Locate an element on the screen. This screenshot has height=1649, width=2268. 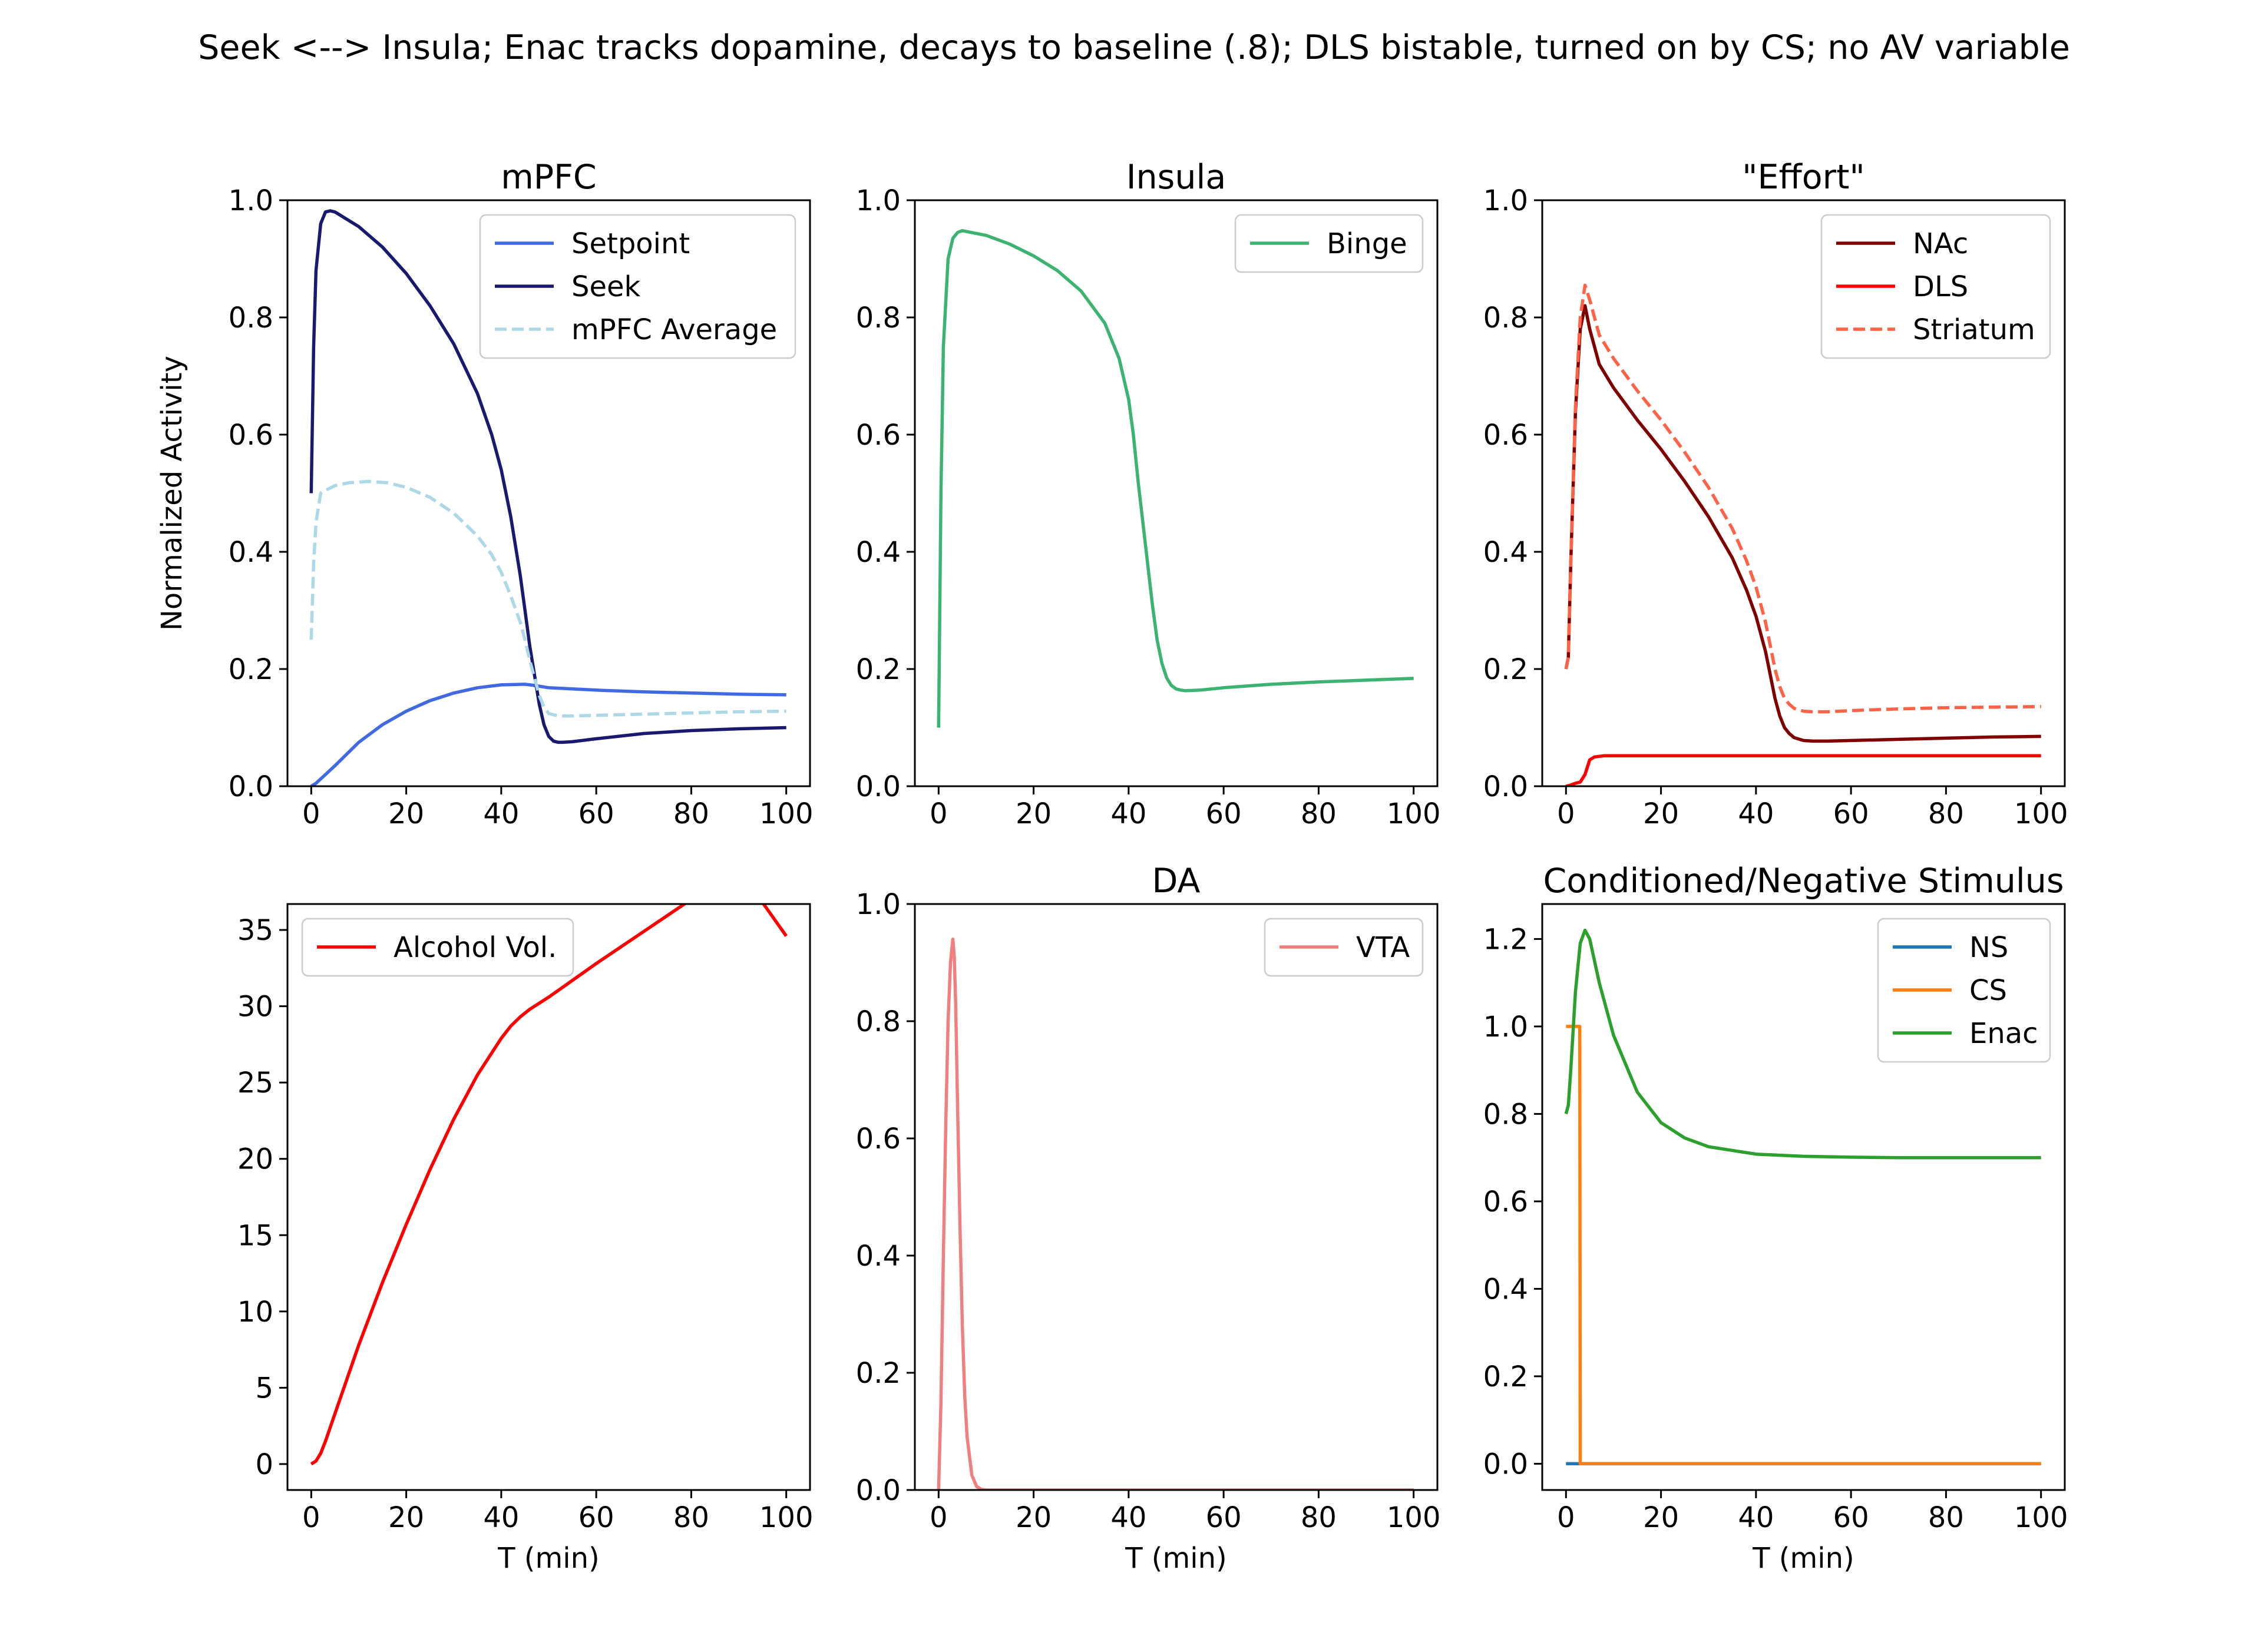
series-line-nac is located at coordinates (1802, 523).